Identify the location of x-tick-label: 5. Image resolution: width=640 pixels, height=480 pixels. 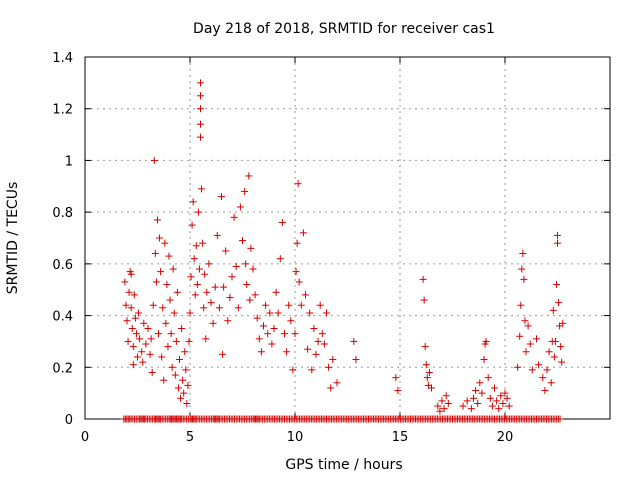
(190, 437).